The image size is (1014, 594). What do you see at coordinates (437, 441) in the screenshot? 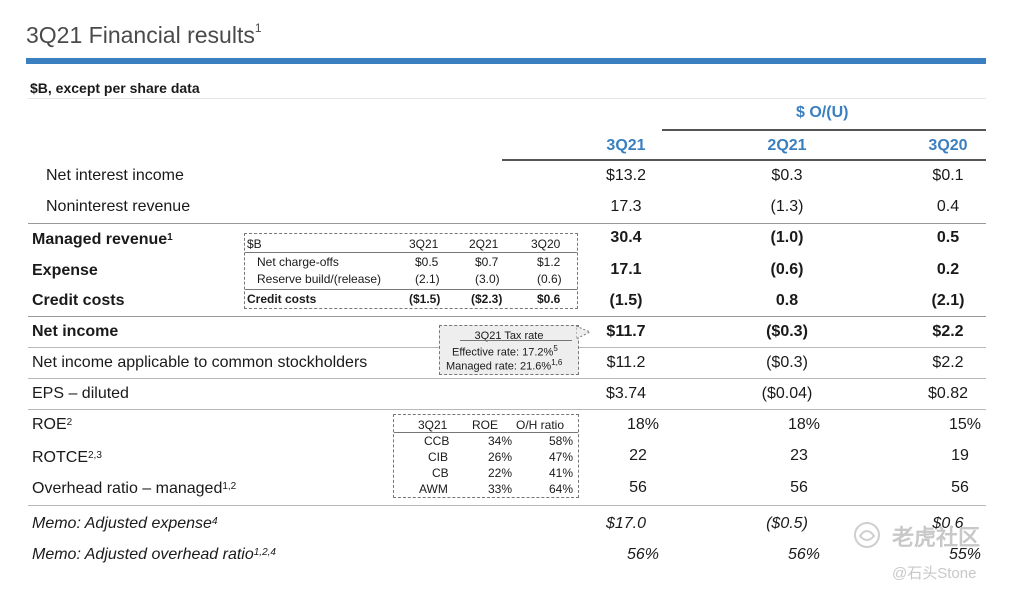
I see `lob-box-segment: CCB` at bounding box center [437, 441].